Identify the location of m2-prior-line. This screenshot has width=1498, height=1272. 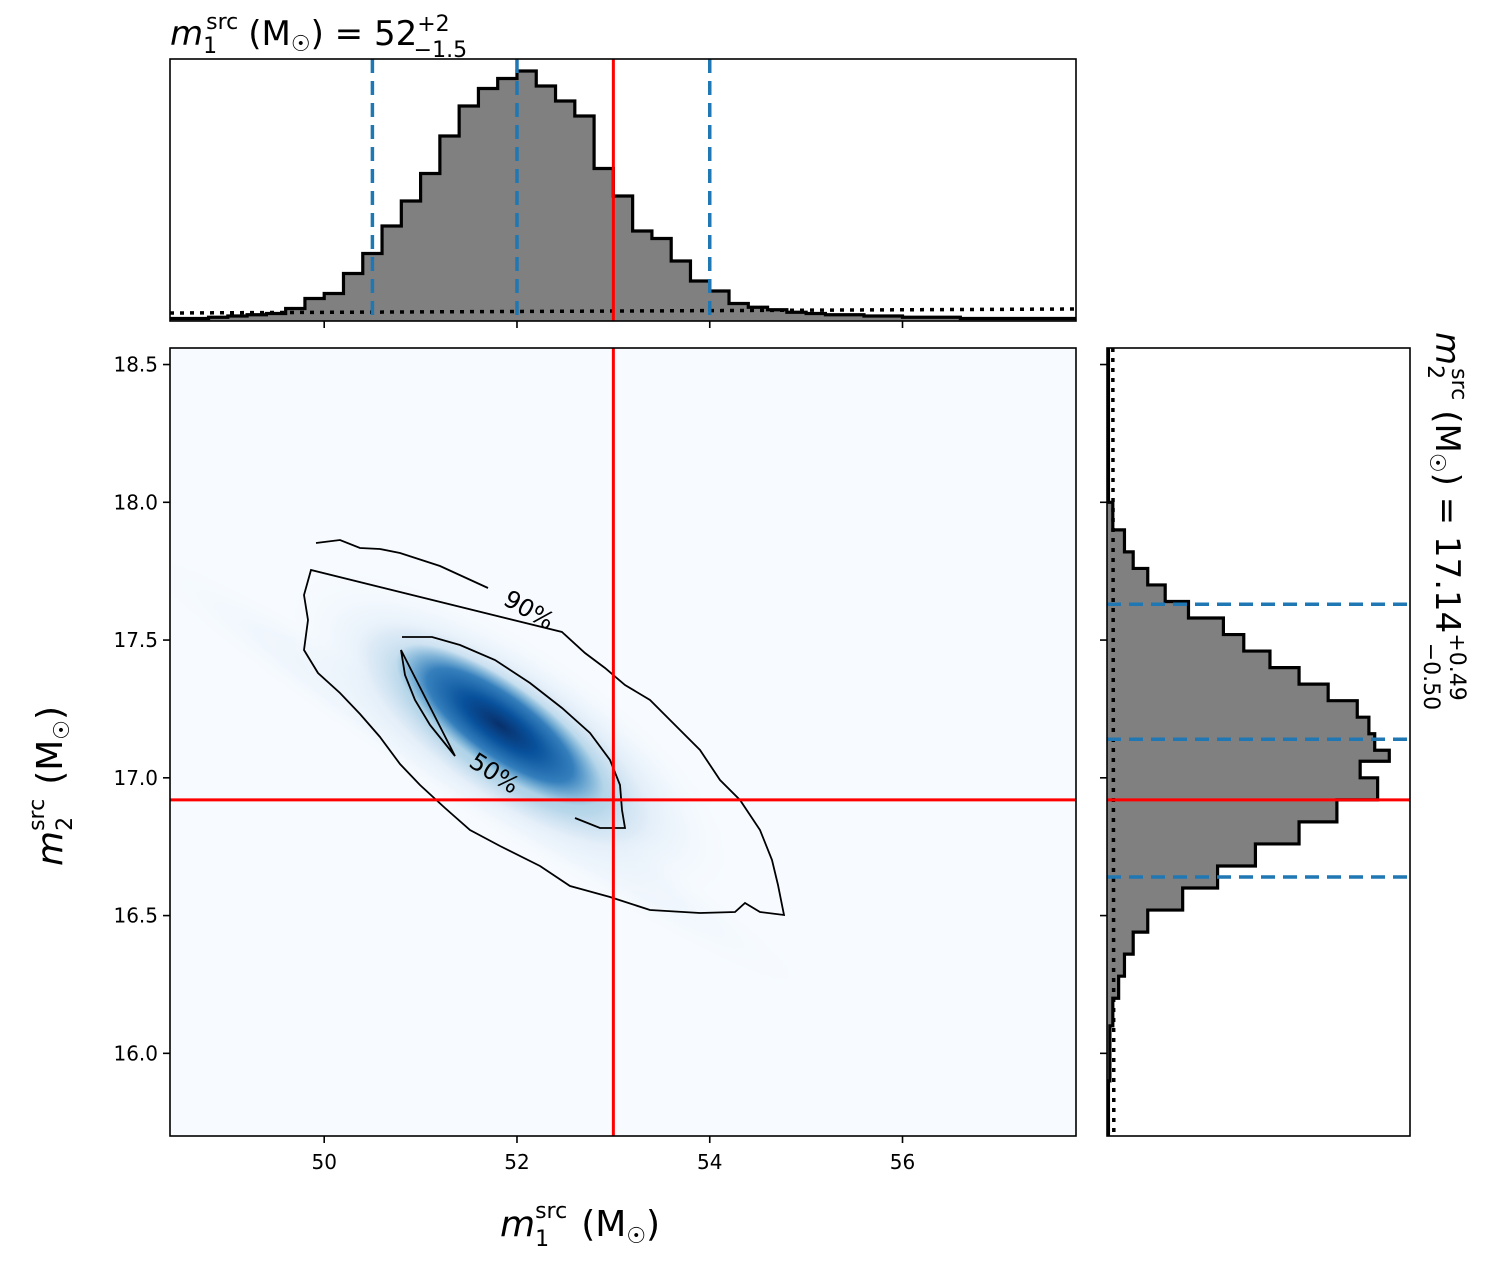
(1113, 742).